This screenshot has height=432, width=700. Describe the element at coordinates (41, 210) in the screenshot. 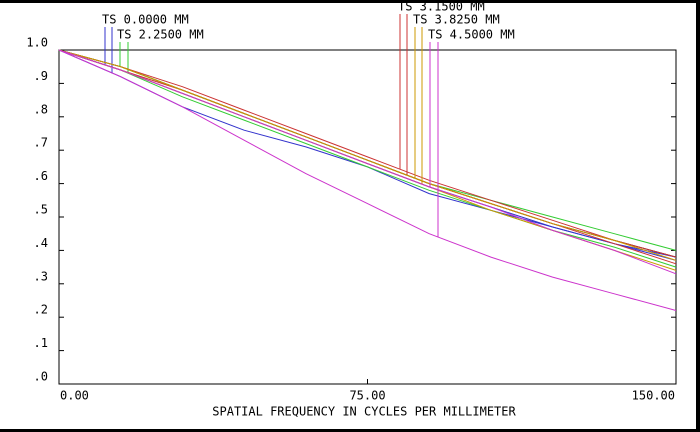

I see `y-tick-label: .5` at that location.